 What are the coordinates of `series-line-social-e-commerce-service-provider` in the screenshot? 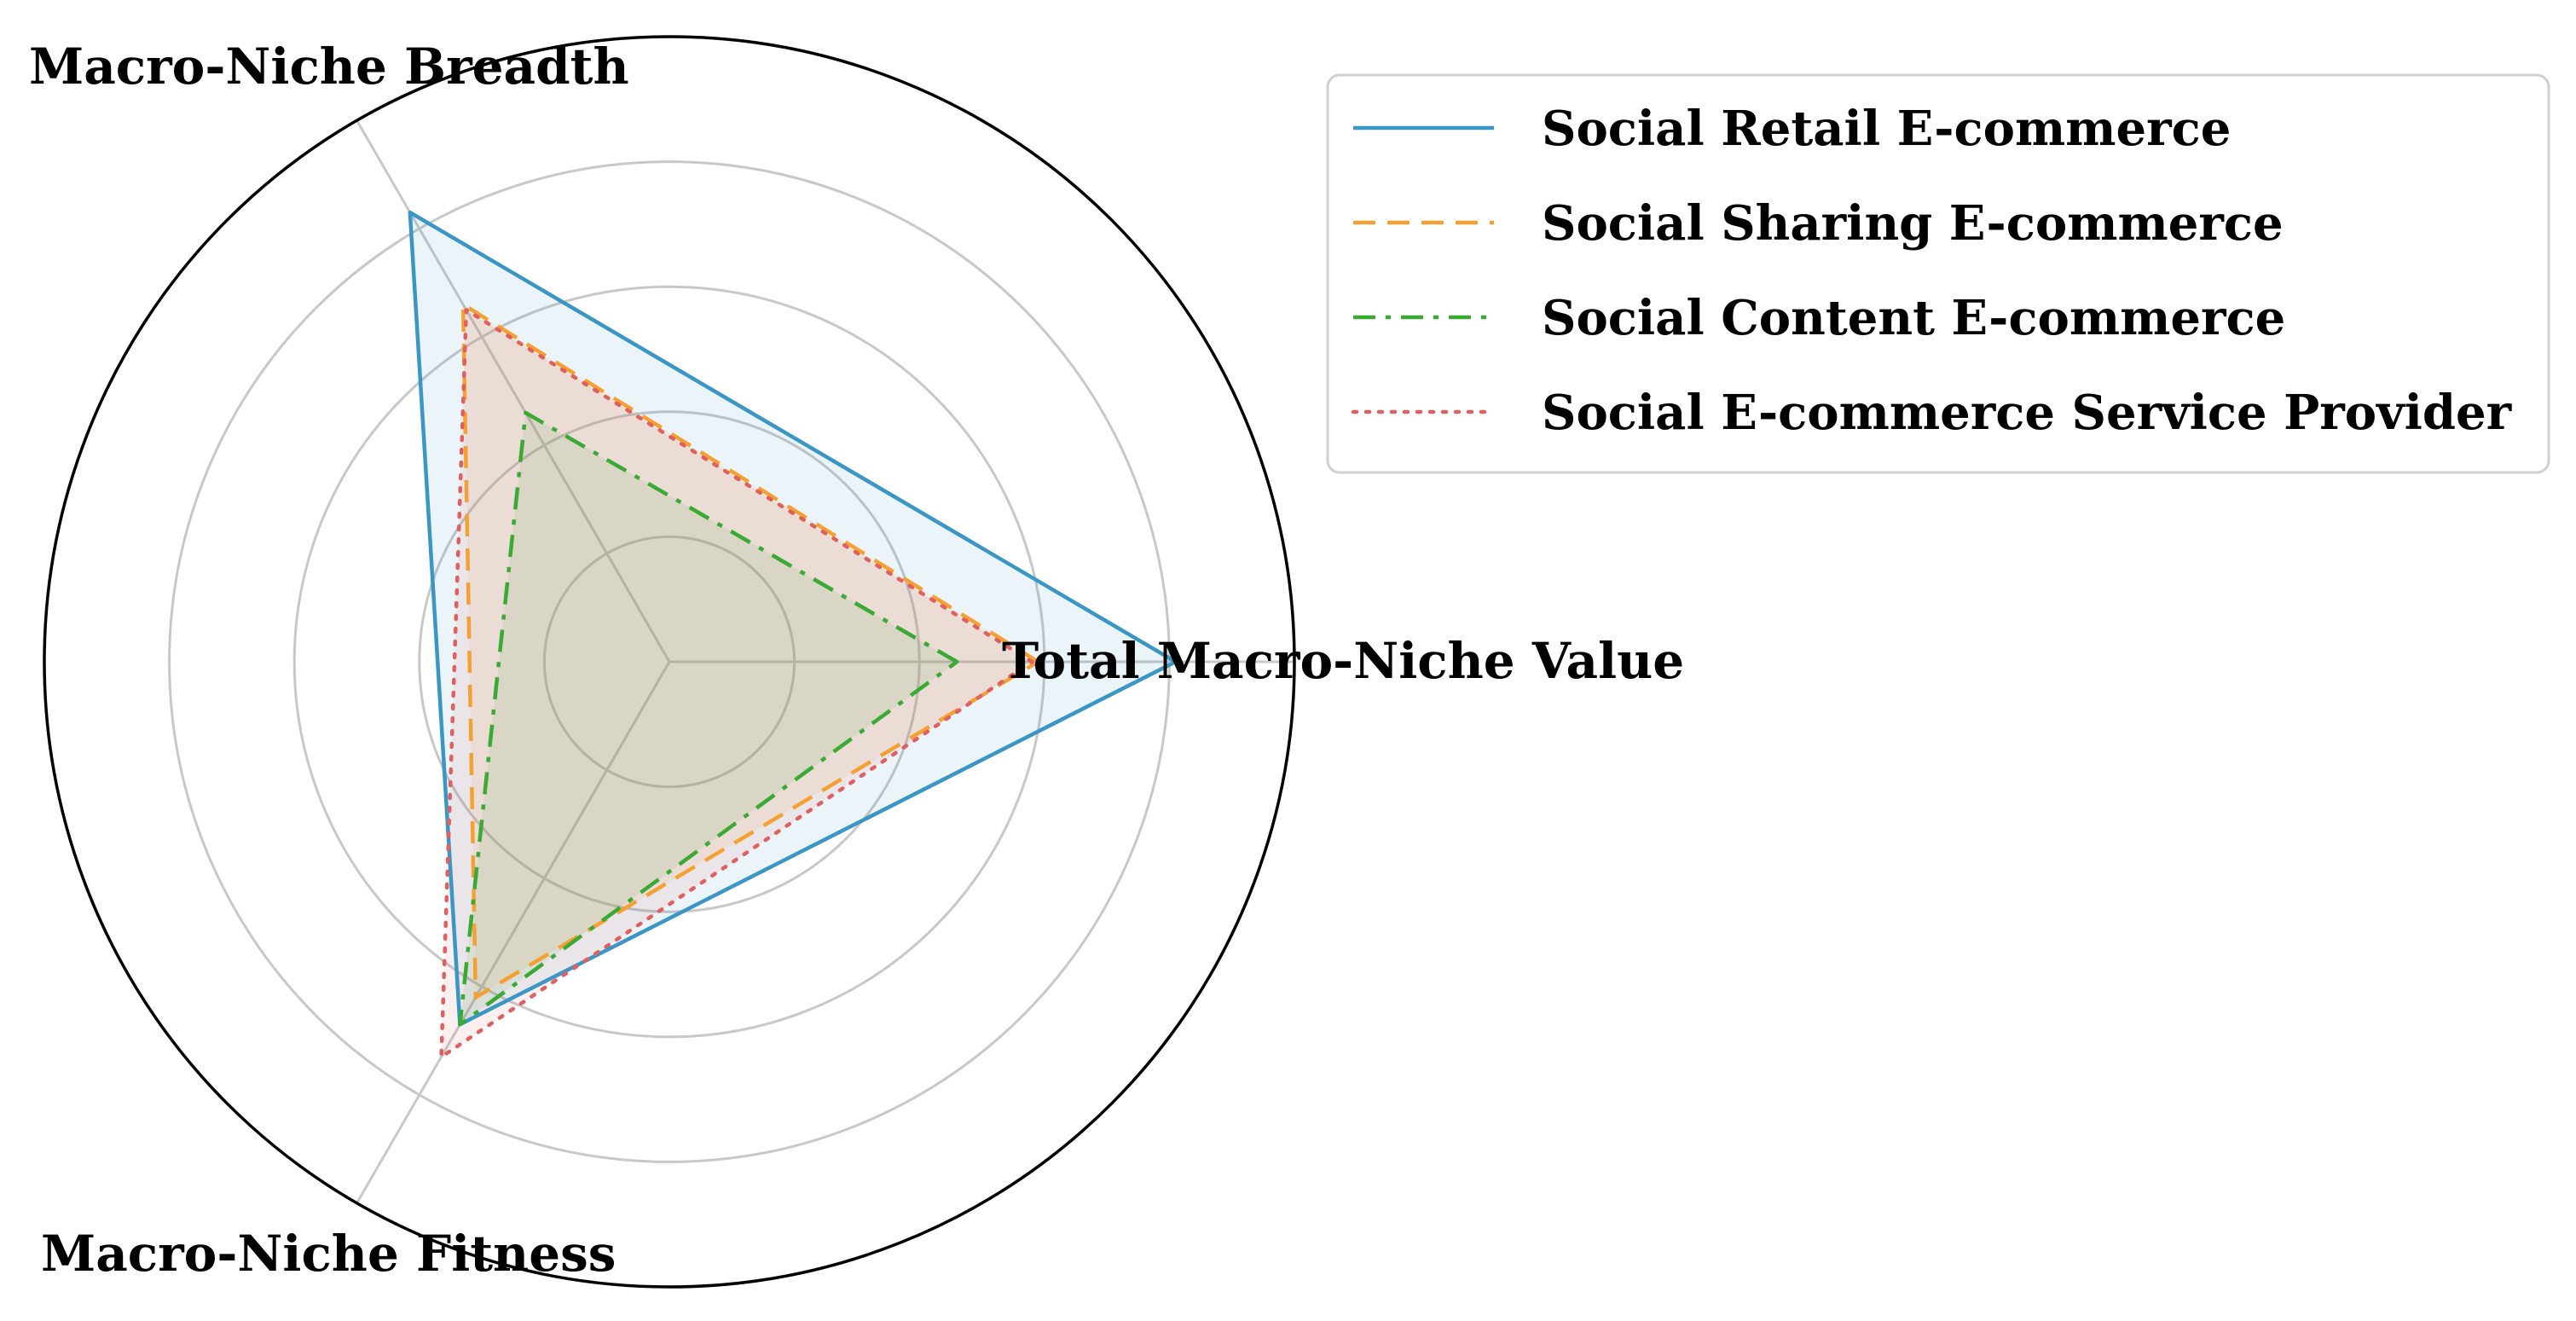 It's located at (737, 683).